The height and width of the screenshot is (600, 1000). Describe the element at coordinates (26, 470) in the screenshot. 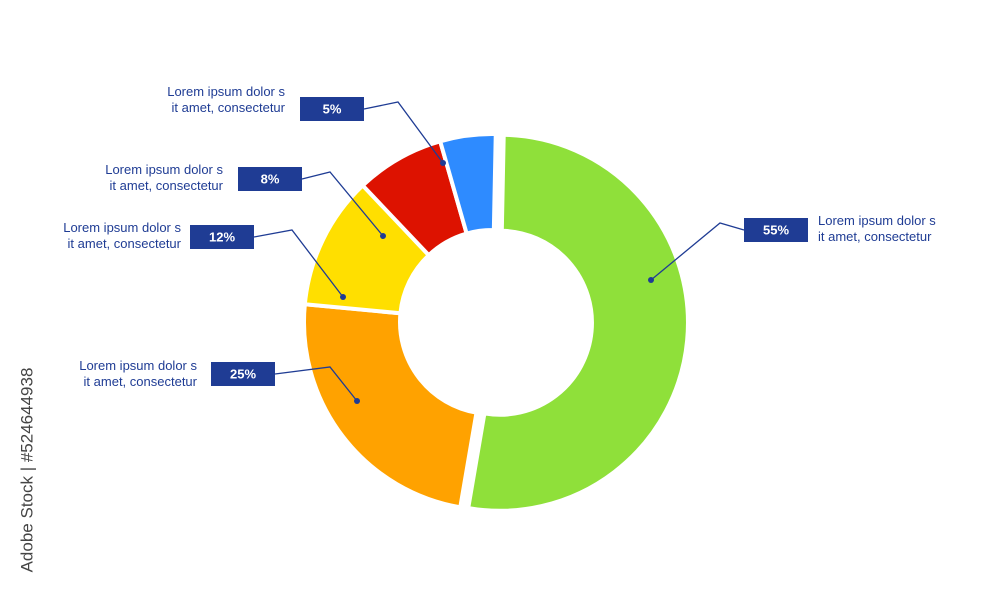

I see `watermark: Adobe Stock | #524644938` at that location.